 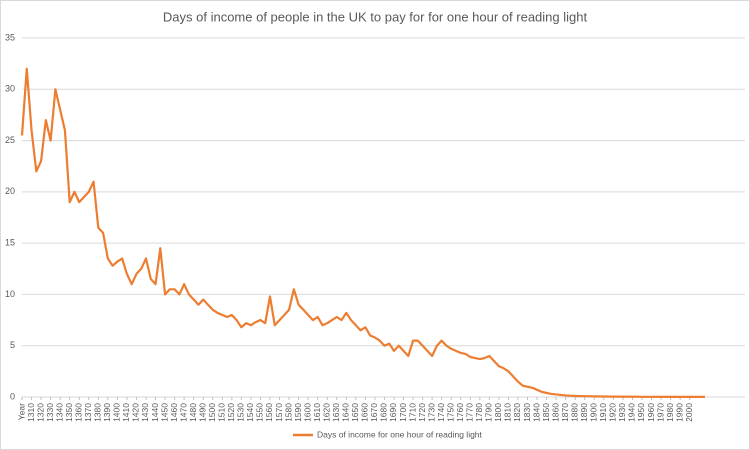 What do you see at coordinates (393, 412) in the screenshot?
I see `x-tick-label: 1690` at bounding box center [393, 412].